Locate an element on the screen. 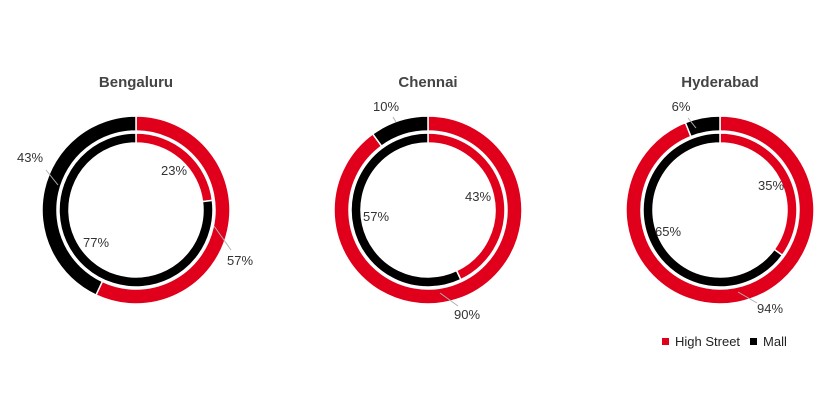 The image size is (833, 417). data-label-chennai-high-street-0: 90% is located at coordinates (467, 314).